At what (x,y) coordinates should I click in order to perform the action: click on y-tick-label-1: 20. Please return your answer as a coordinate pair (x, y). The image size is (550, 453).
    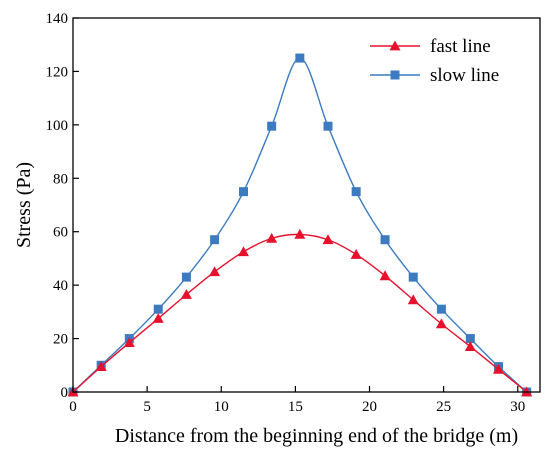
    Looking at the image, I should click on (60, 340).